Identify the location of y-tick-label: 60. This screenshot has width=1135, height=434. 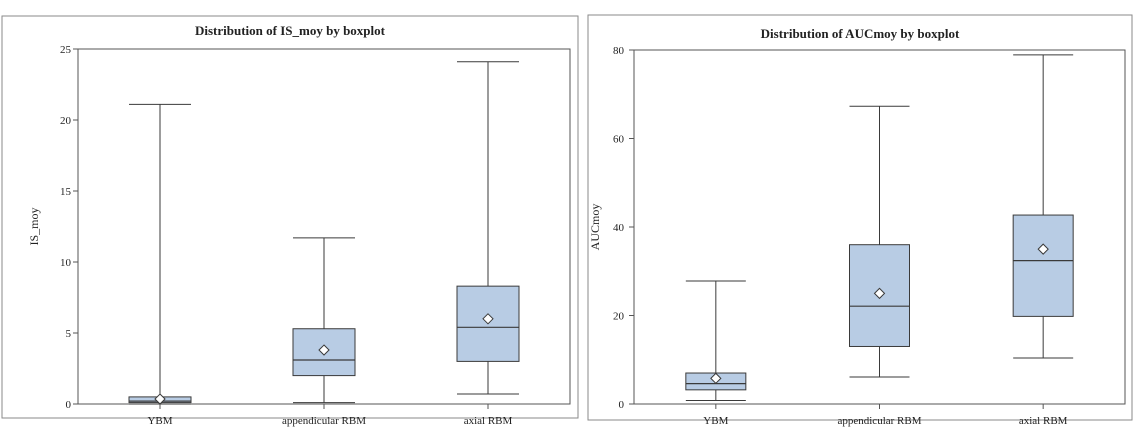
(619, 140).